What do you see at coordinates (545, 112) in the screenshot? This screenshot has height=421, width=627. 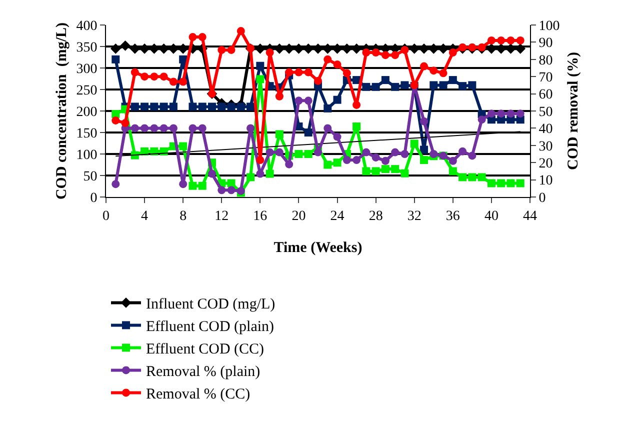 I see `y2-tick-label: 50` at bounding box center [545, 112].